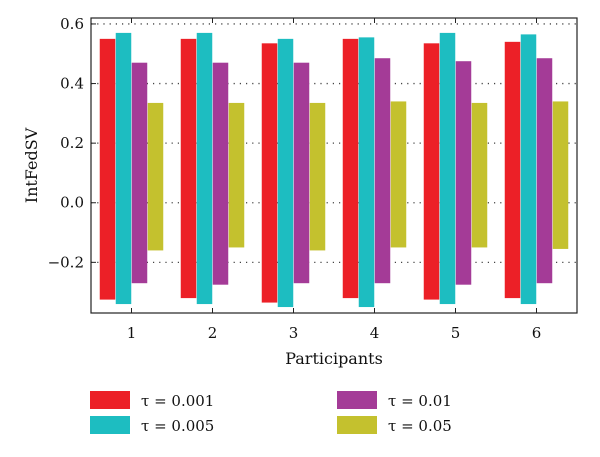 Image resolution: width=600 pixels, height=457 pixels. What do you see at coordinates (375, 333) in the screenshot?
I see `x-tick-label: 4` at bounding box center [375, 333].